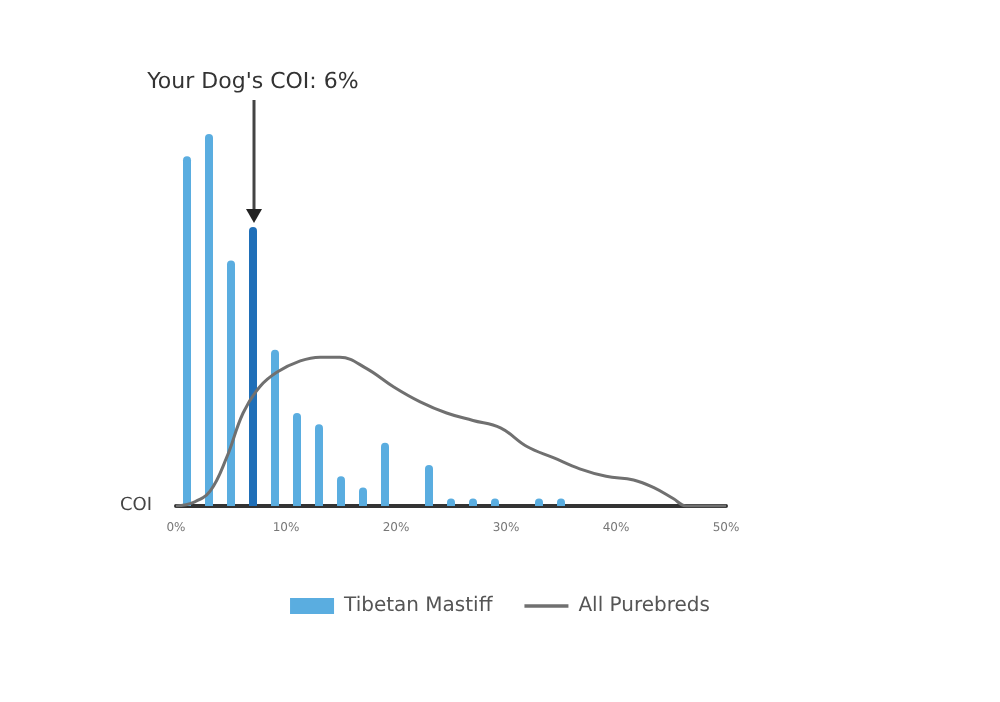 The height and width of the screenshot is (702, 1000). Describe the element at coordinates (418, 606) in the screenshot. I see `legend-label: Tibetan Mastiff` at that location.